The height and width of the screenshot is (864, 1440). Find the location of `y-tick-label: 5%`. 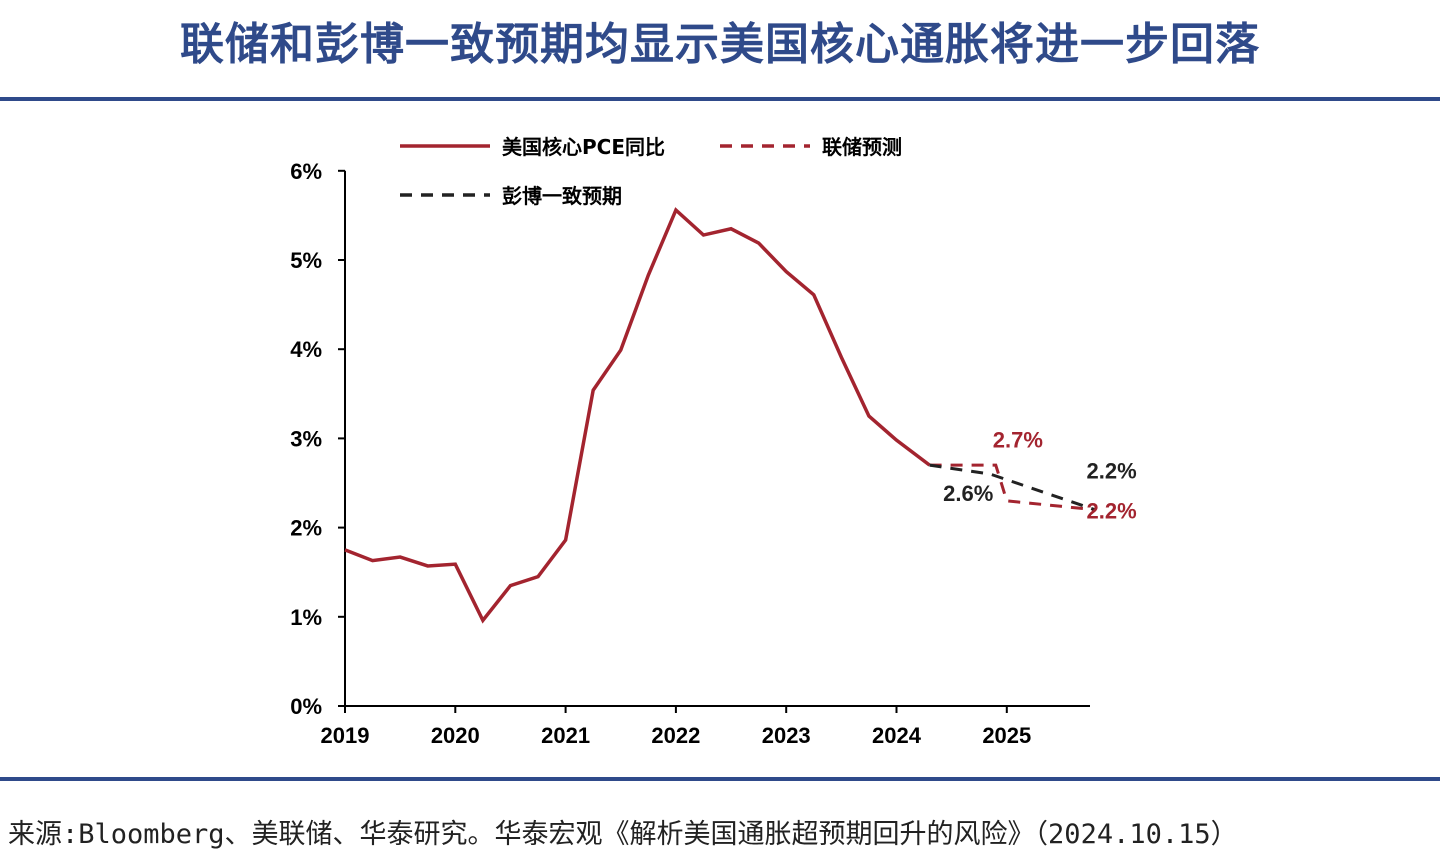

y-tick-label: 5% is located at coordinates (306, 260).